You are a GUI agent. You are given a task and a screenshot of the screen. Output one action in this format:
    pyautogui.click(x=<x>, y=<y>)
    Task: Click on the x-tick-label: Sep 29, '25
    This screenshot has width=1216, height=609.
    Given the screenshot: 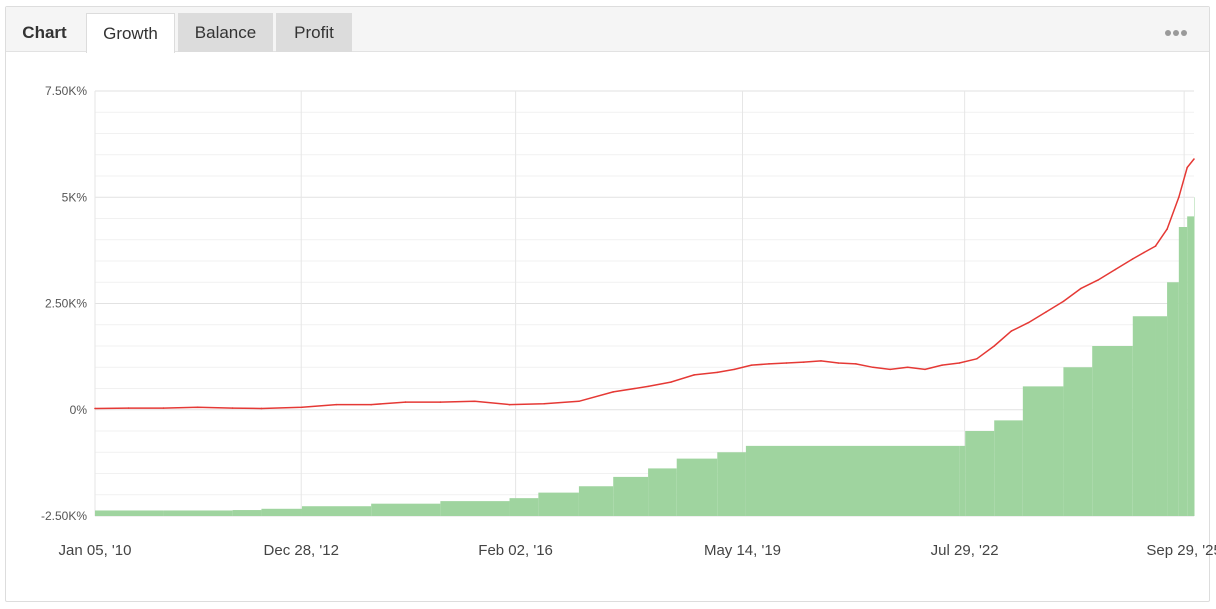 What is the action you would take?
    pyautogui.click(x=1181, y=550)
    